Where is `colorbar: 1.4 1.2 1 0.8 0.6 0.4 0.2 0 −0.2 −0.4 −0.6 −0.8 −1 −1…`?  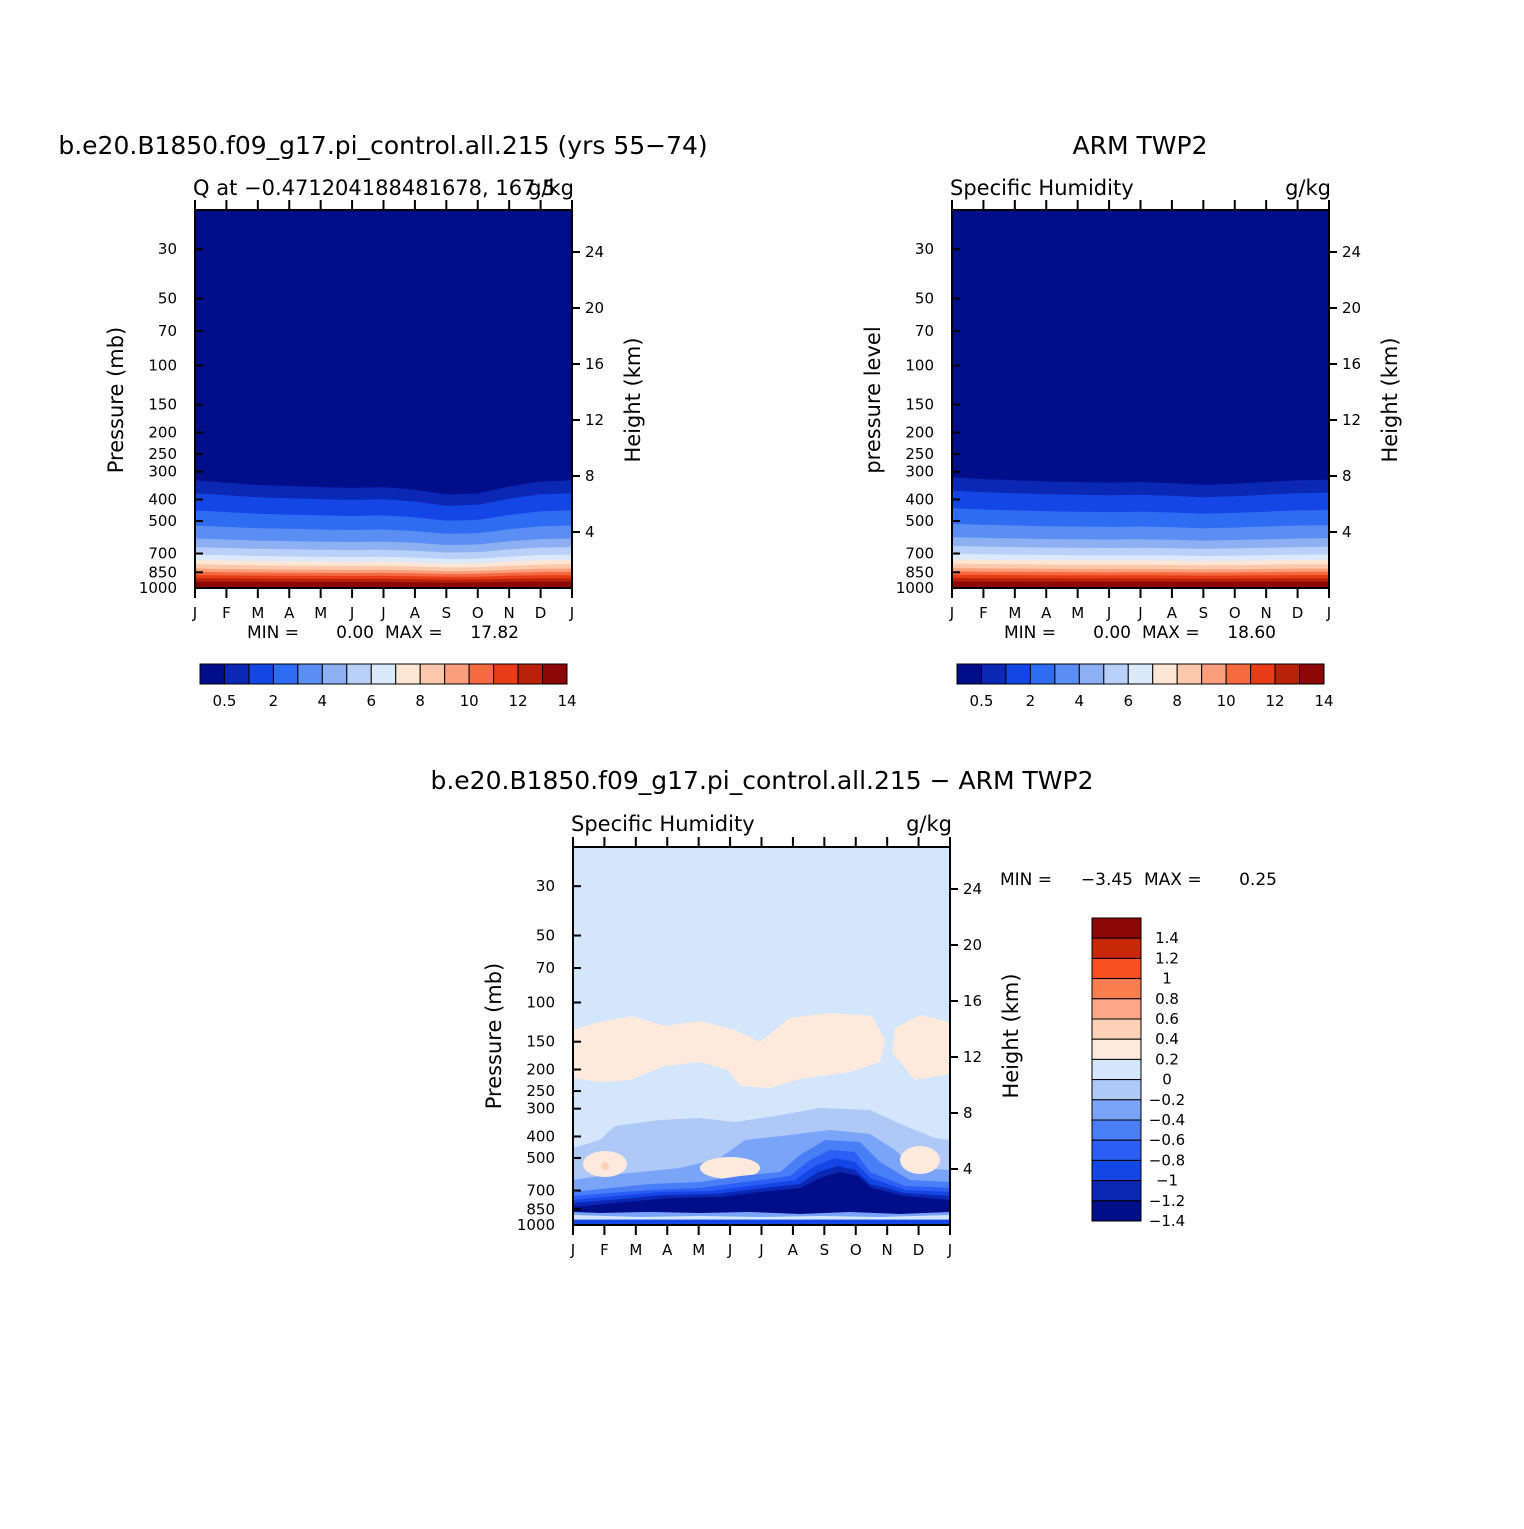 colorbar: 1.4 1.2 1 0.8 0.6 0.4 0.2 0 −0.2 −0.4 −0.6 −0.8 −1 −1… is located at coordinates (1138, 1073).